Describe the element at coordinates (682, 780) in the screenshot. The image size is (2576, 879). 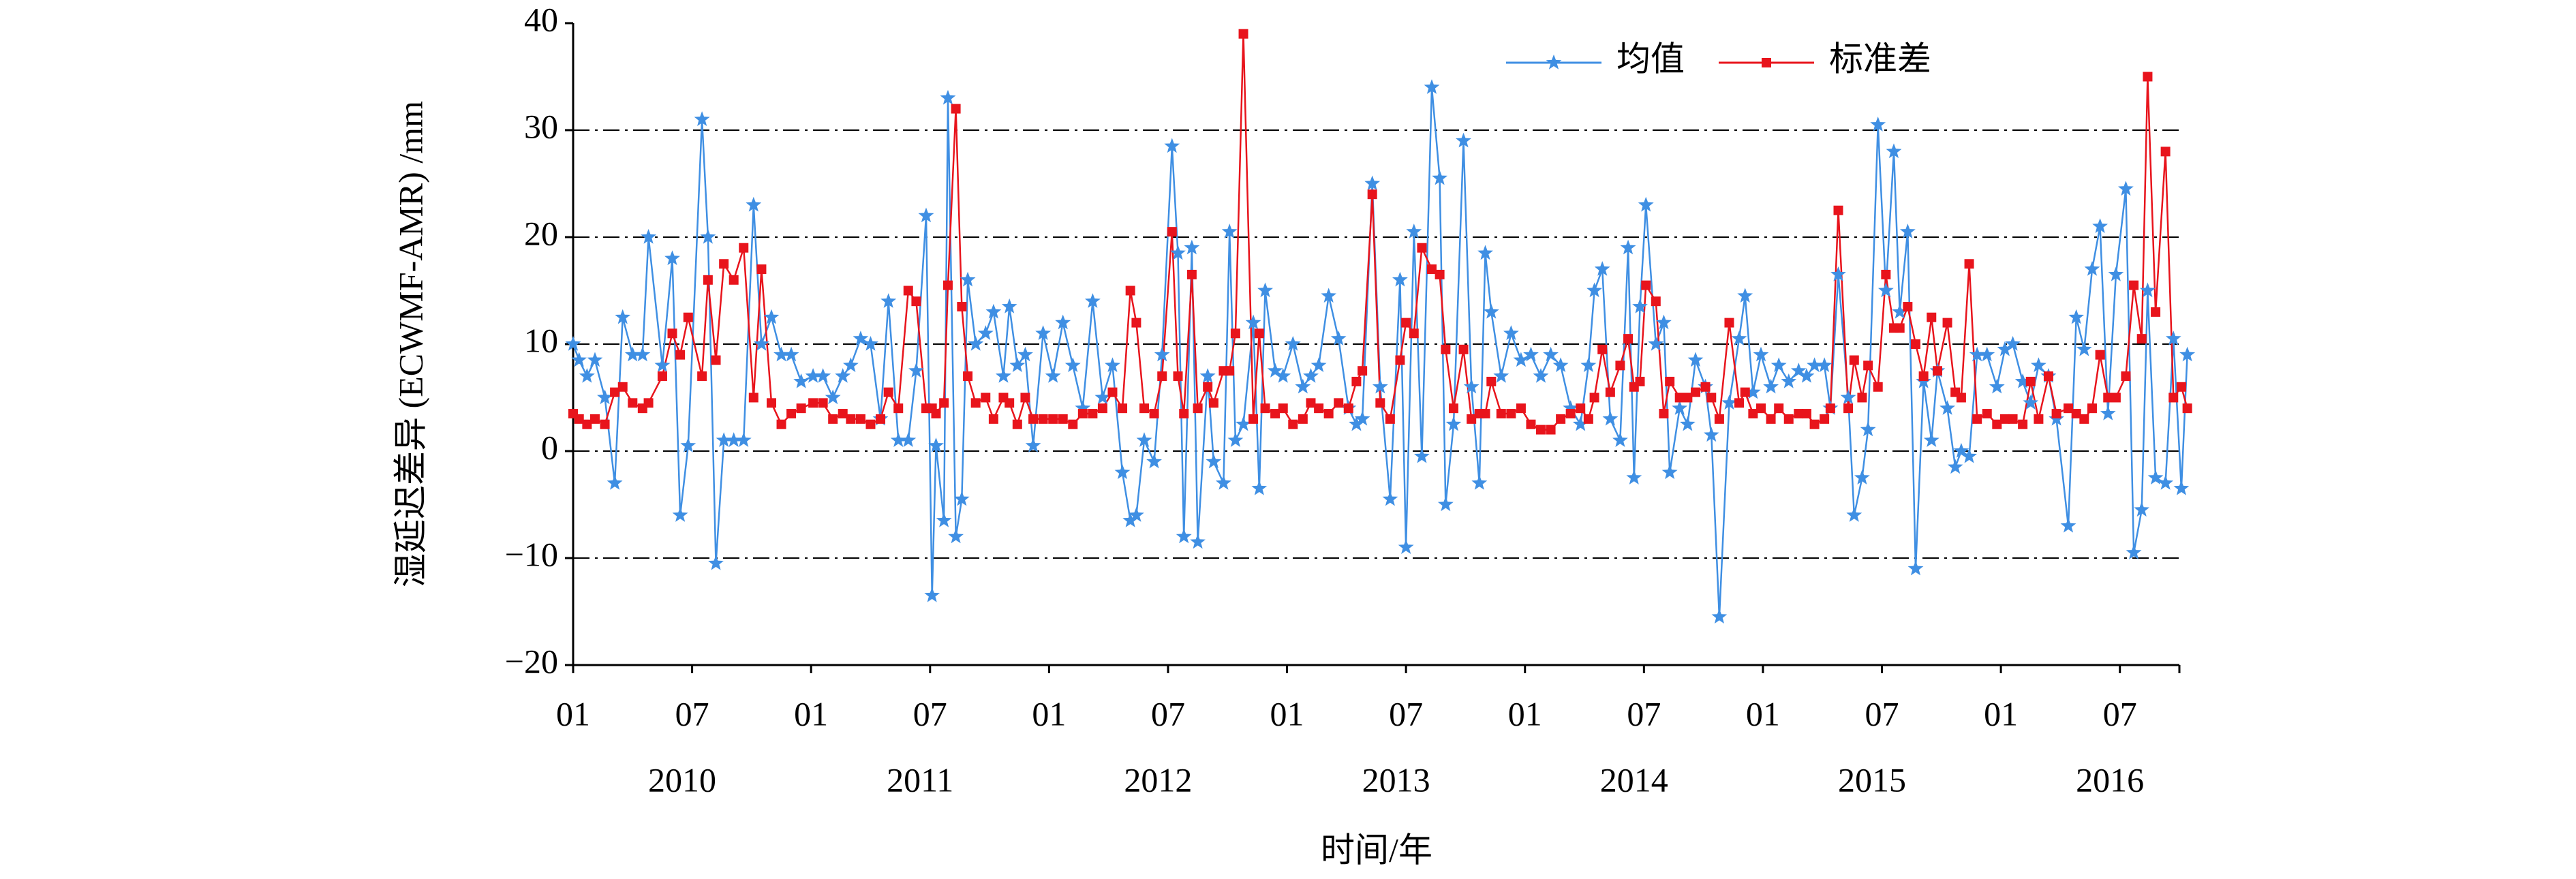
I see `year-label: 2010` at that location.